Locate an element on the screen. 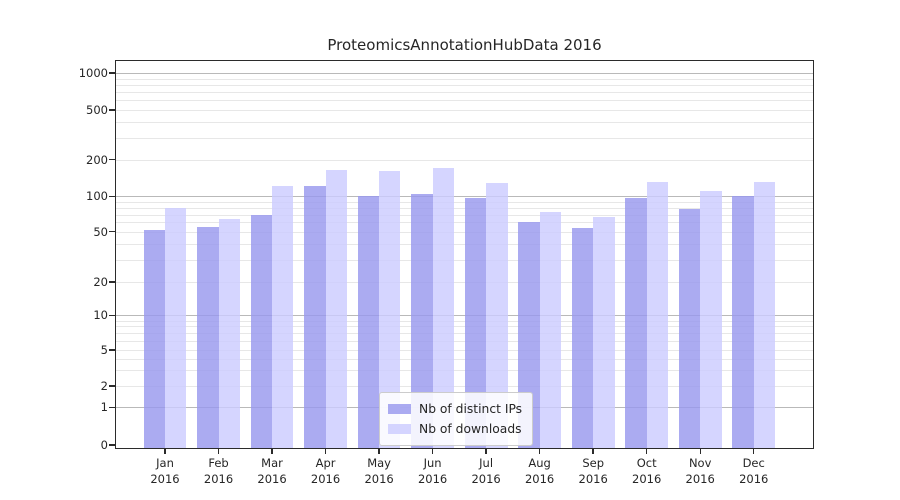 The image size is (900, 500). legend-item-downloads: Nb of downloads is located at coordinates (455, 429).